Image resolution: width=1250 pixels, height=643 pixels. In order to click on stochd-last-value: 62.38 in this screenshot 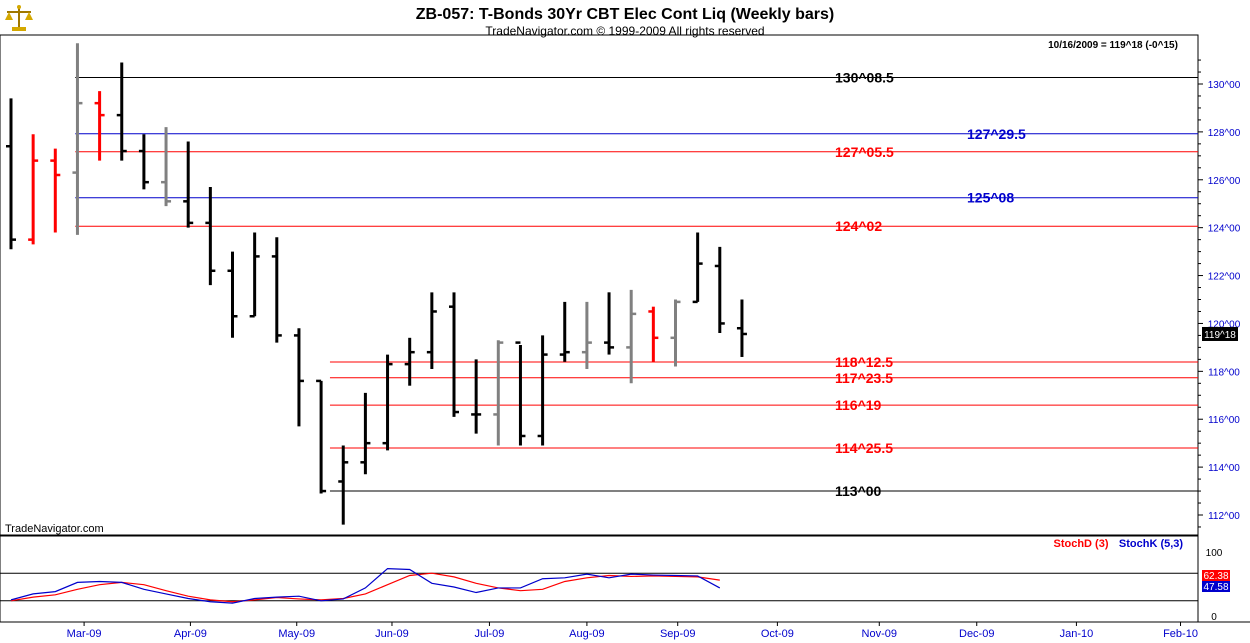, I will do `click(1215, 576)`.